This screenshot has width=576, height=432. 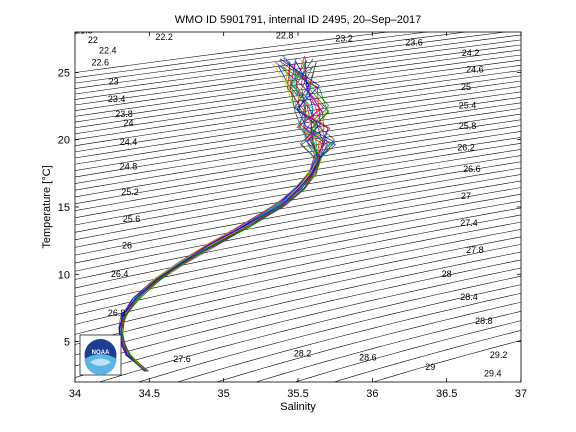 What do you see at coordinates (285, 36) in the screenshot?
I see `density-label: 22.8` at bounding box center [285, 36].